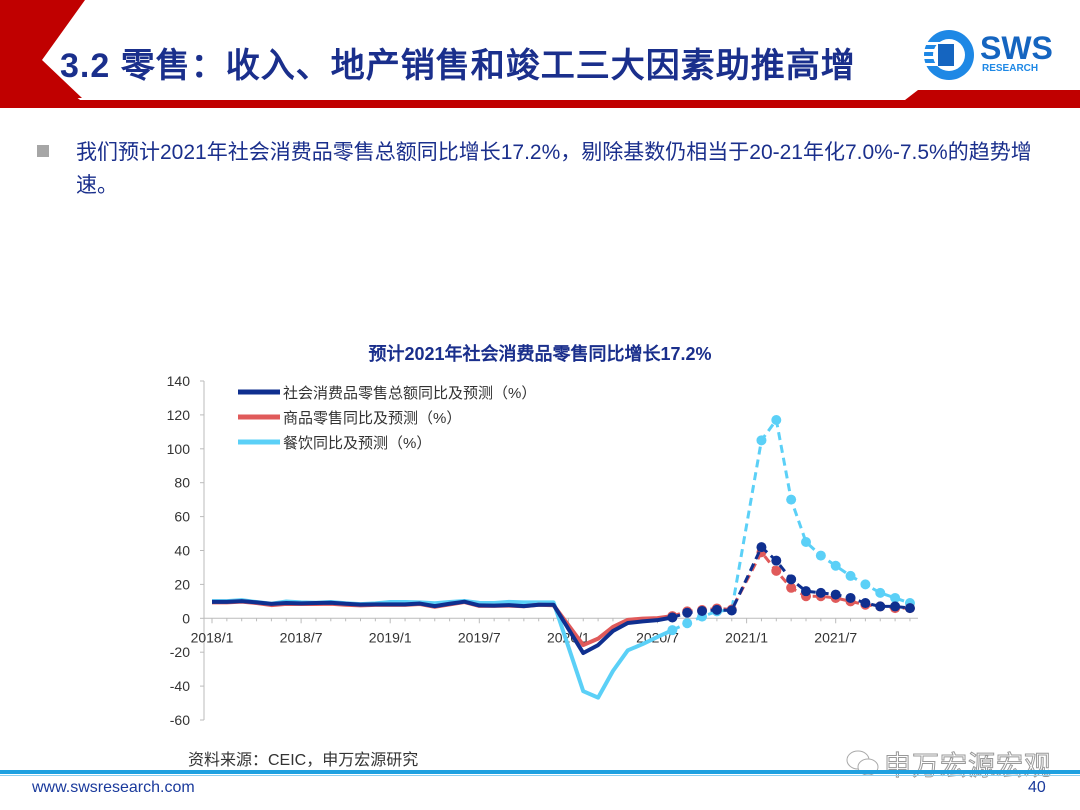 This screenshot has width=1080, height=810. What do you see at coordinates (303, 760) in the screenshot?
I see `source-note: 资料来源：CEIC，申万宏源研究` at bounding box center [303, 760].